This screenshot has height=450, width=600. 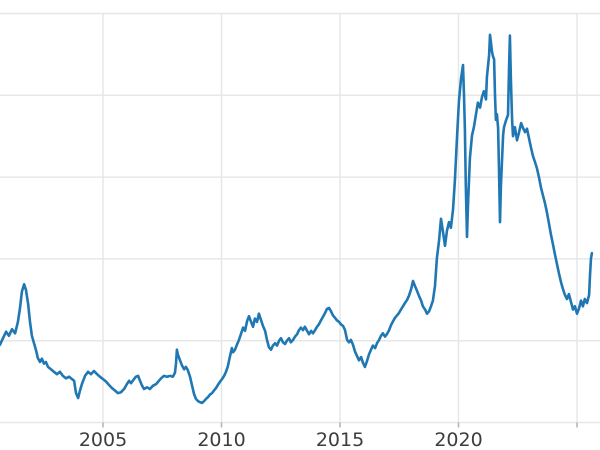 I want to click on x-axis-tick-labels: 2005 2010 2015 2020, so click(x=281, y=439).